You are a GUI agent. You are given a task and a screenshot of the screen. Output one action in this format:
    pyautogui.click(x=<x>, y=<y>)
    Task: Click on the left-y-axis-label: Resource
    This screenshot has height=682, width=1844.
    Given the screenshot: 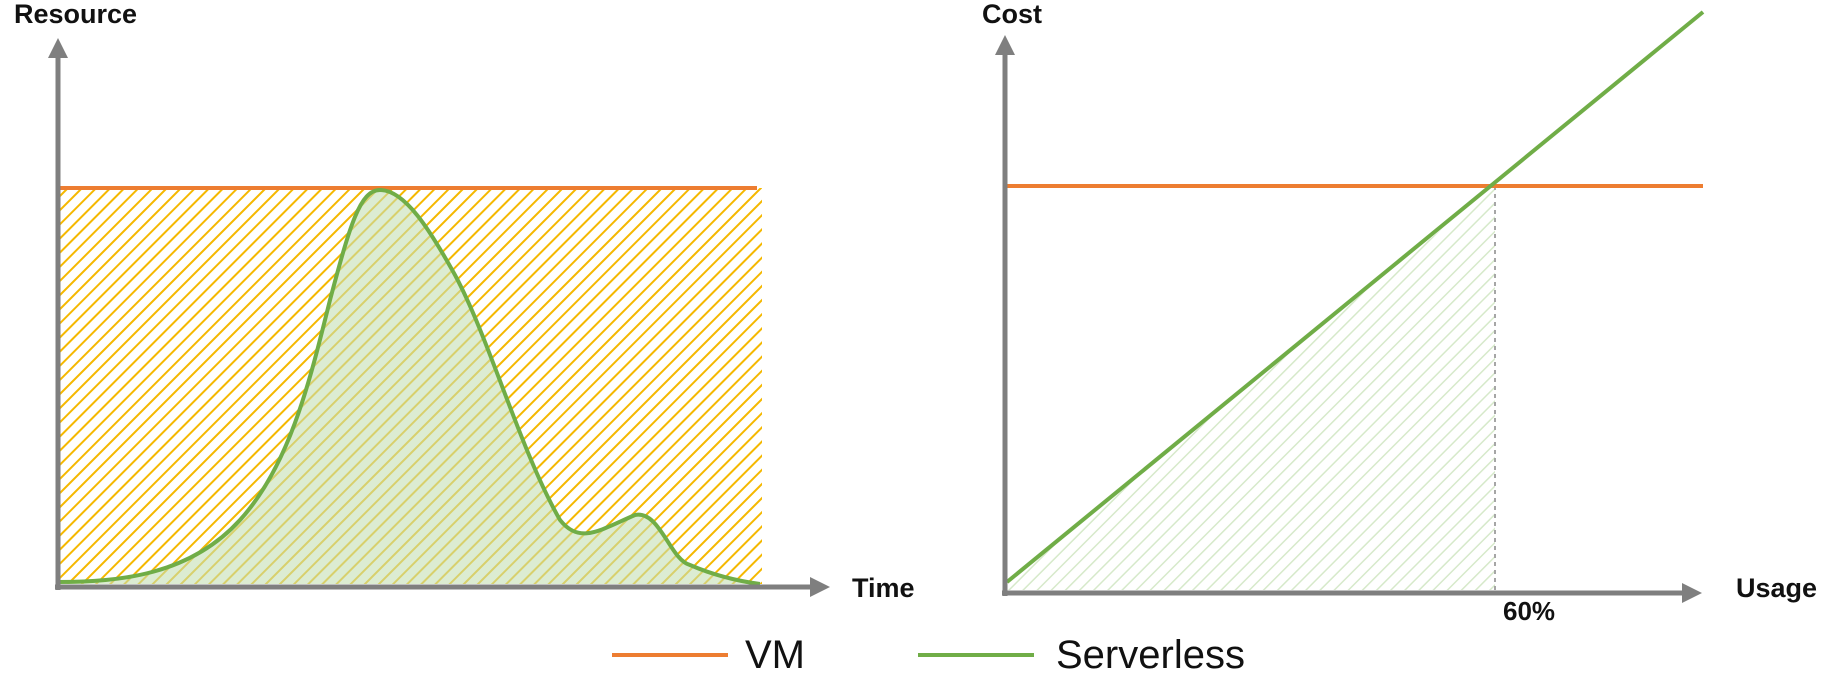 What is the action you would take?
    pyautogui.click(x=75, y=14)
    